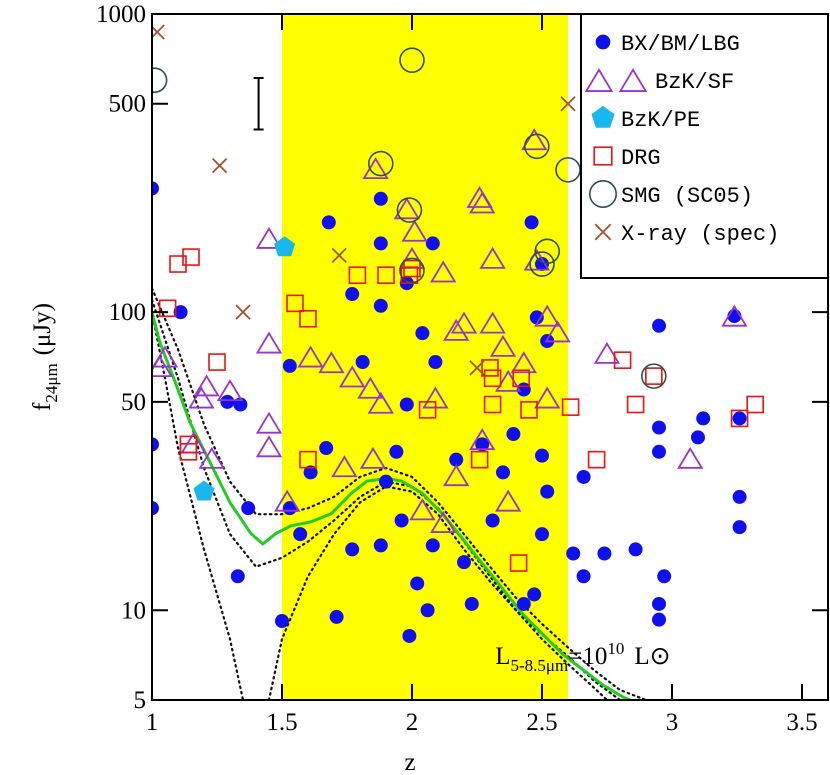  Describe the element at coordinates (409, 762) in the screenshot. I see `x-axis-label: z` at that location.